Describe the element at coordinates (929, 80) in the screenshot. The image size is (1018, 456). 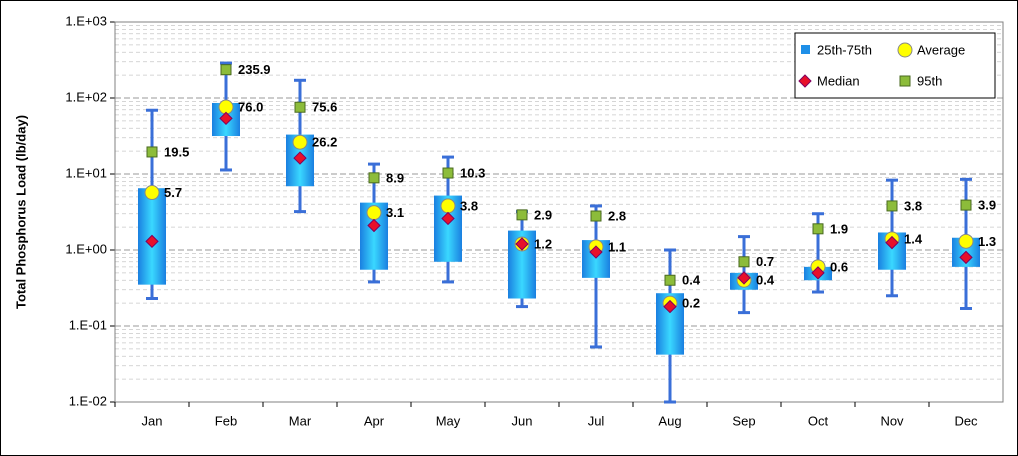
I see `legend-label: 95th` at that location.